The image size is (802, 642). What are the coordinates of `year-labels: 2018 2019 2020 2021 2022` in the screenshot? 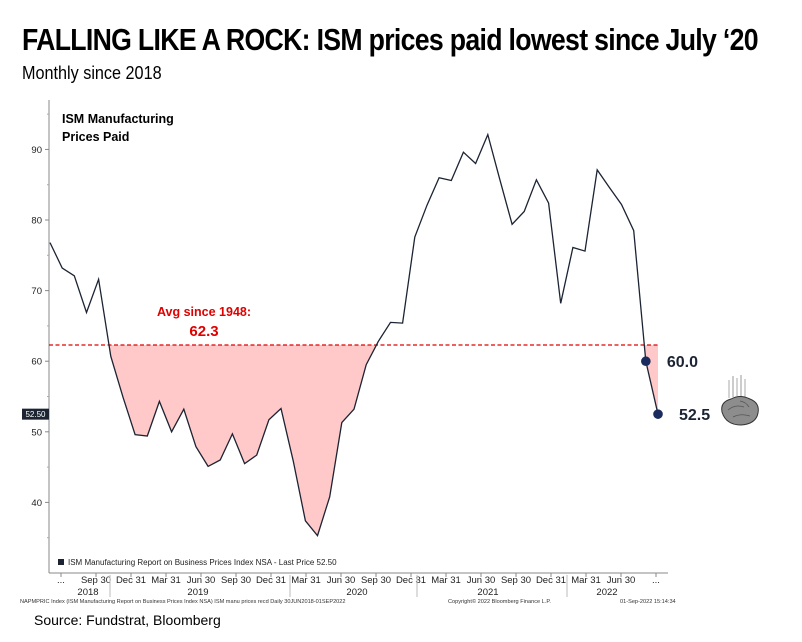 It's located at (347, 586).